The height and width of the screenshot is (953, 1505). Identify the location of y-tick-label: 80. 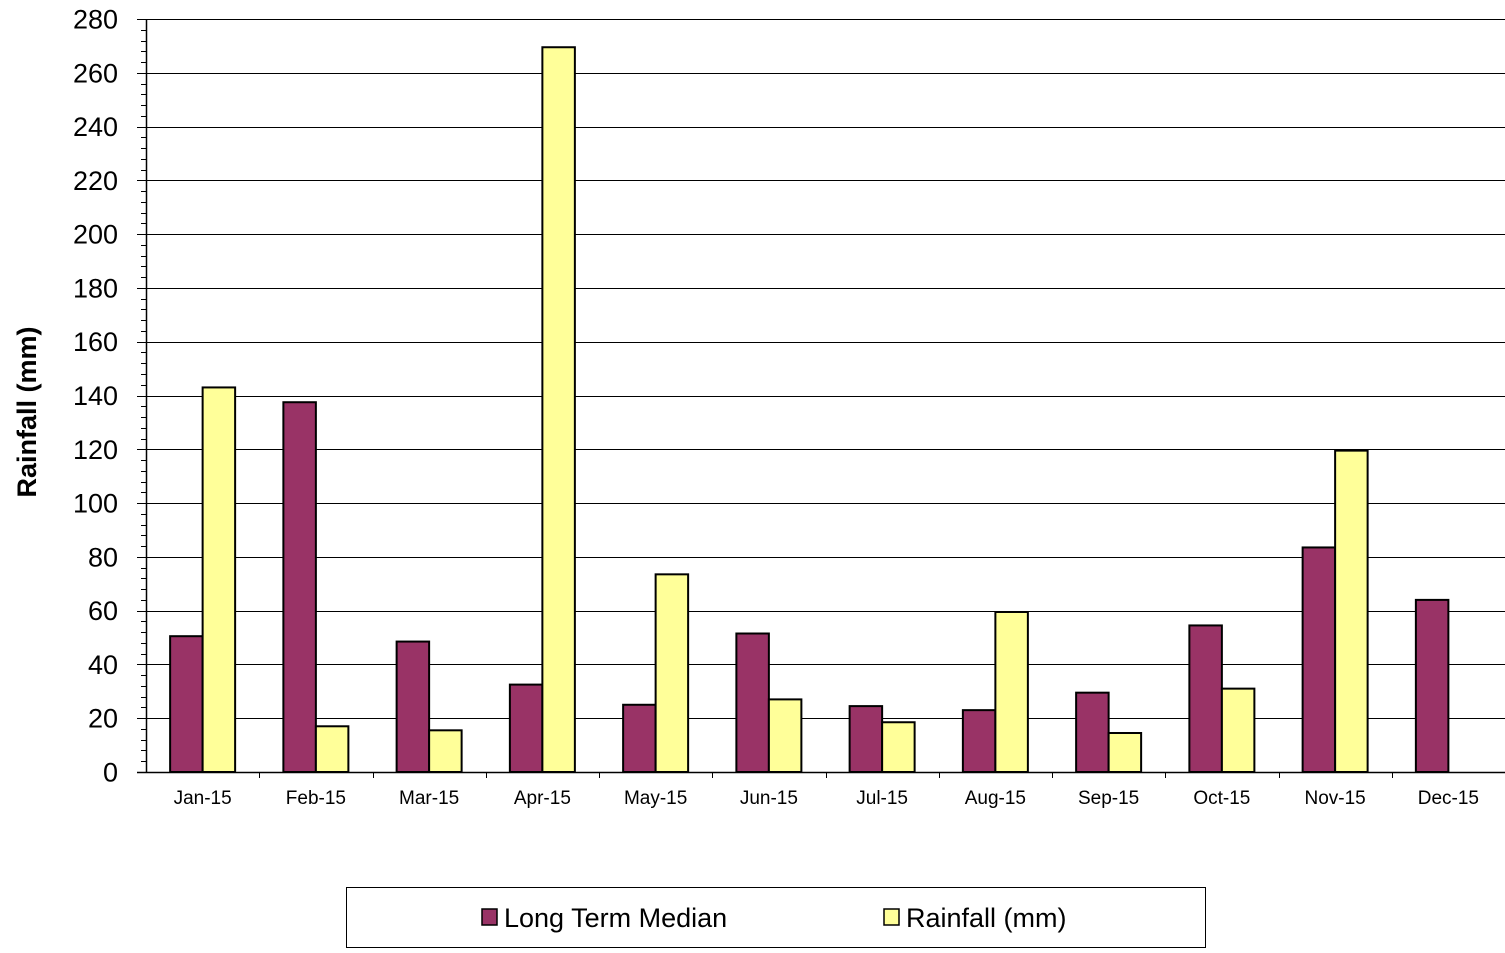
(103, 557).